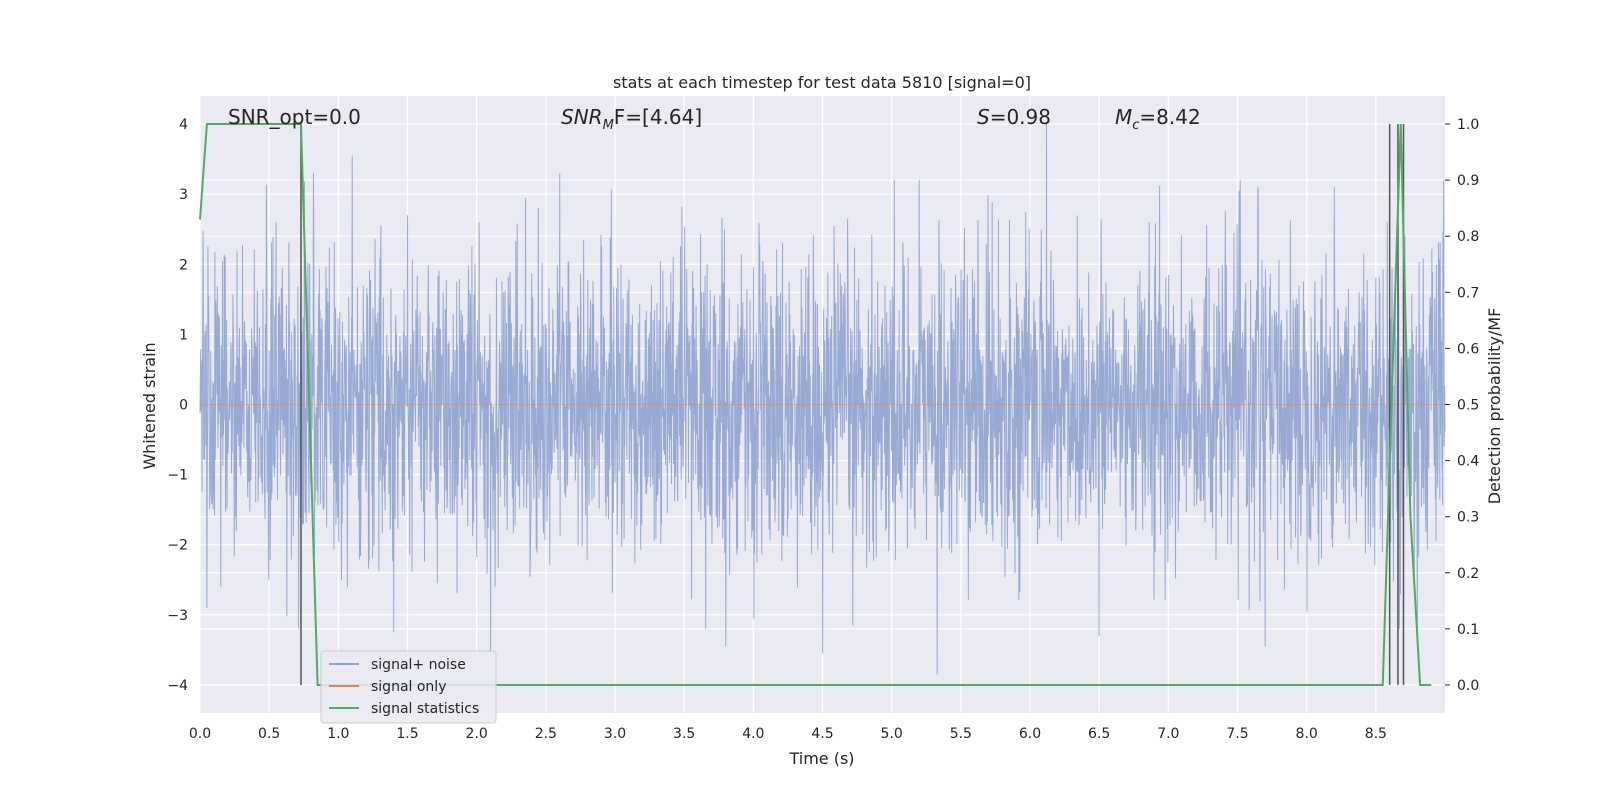 This screenshot has height=800, width=1600. Describe the element at coordinates (1468, 349) in the screenshot. I see `right-y-tick-label: 0.6` at that location.